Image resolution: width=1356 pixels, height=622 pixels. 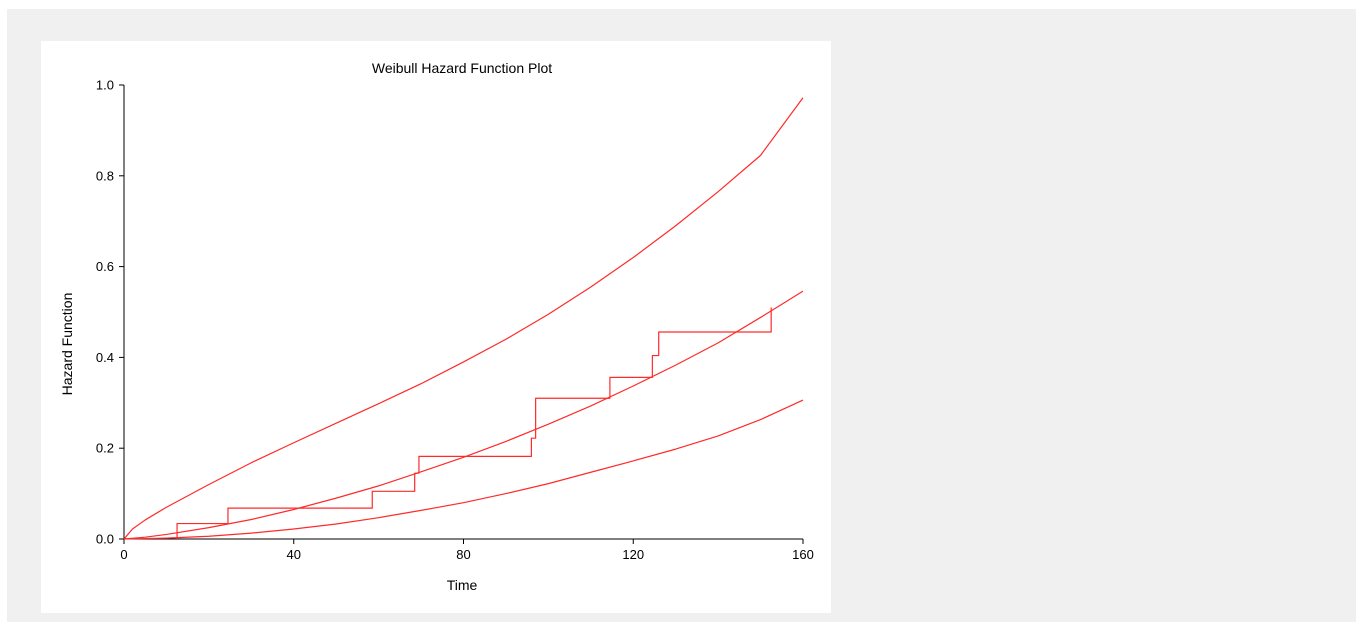 What do you see at coordinates (633, 554) in the screenshot?
I see `x-tick-label: 120` at bounding box center [633, 554].